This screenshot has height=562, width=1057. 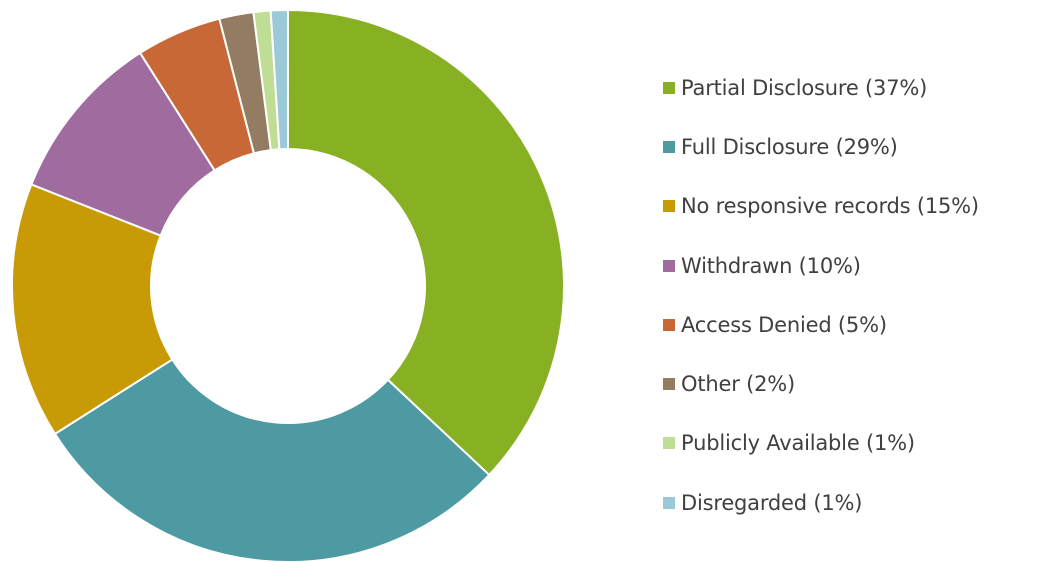 I want to click on legend-label: Partial Disclosure (37%), so click(x=804, y=87).